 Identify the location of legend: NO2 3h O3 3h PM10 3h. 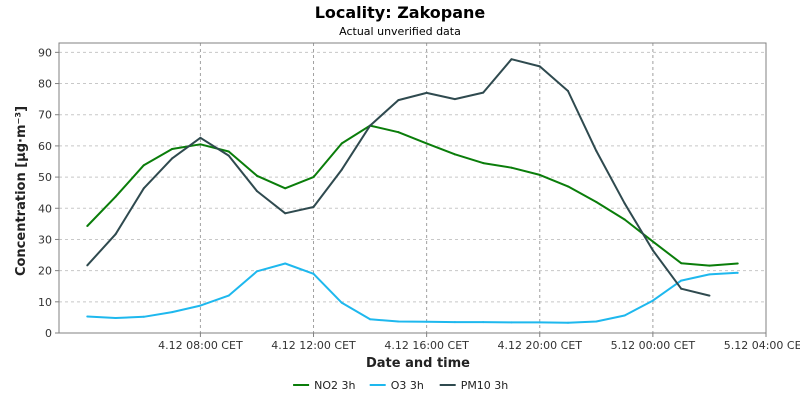
(400, 385).